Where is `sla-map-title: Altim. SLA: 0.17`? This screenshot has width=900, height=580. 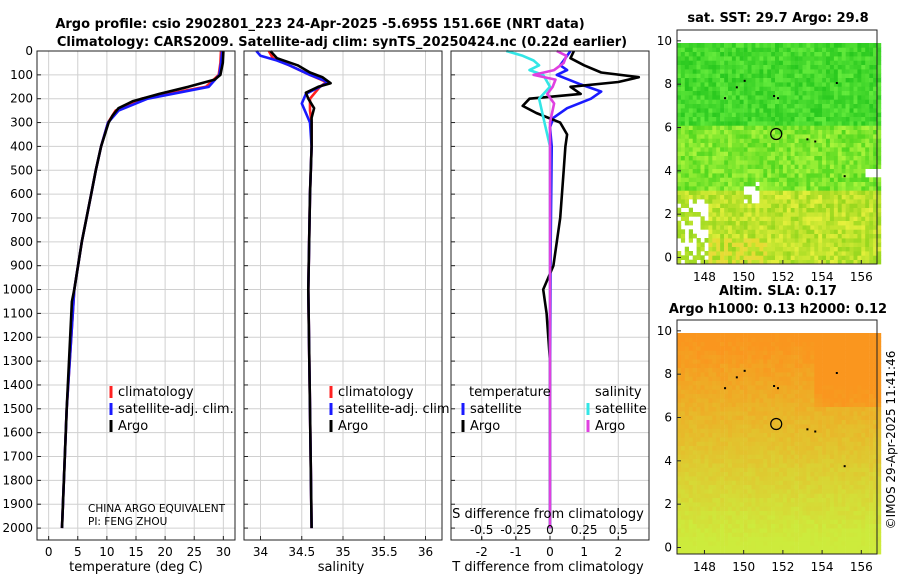 sla-map-title: Altim. SLA: 0.17 is located at coordinates (778, 291).